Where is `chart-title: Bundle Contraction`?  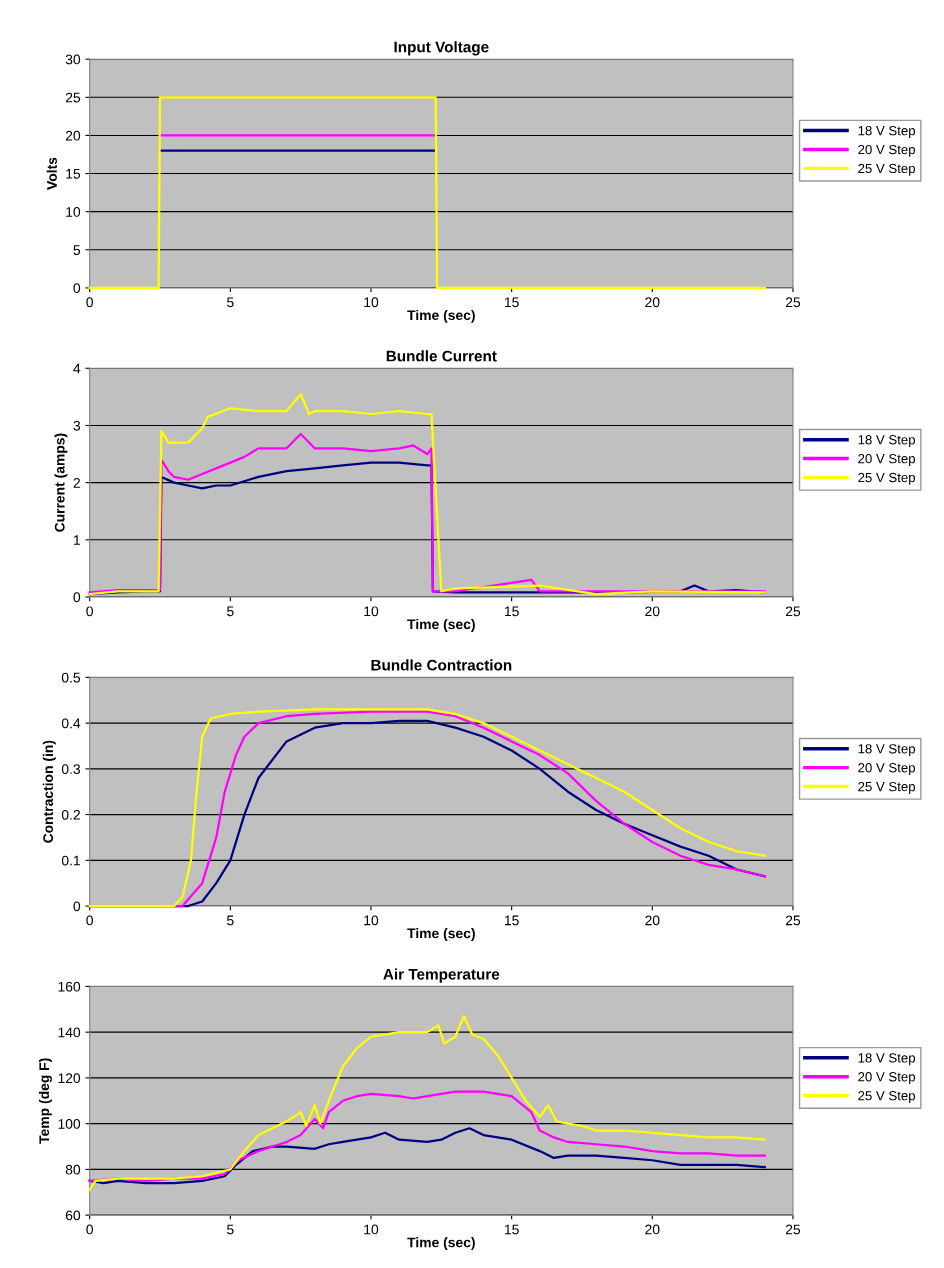 chart-title: Bundle Contraction is located at coordinates (441, 665).